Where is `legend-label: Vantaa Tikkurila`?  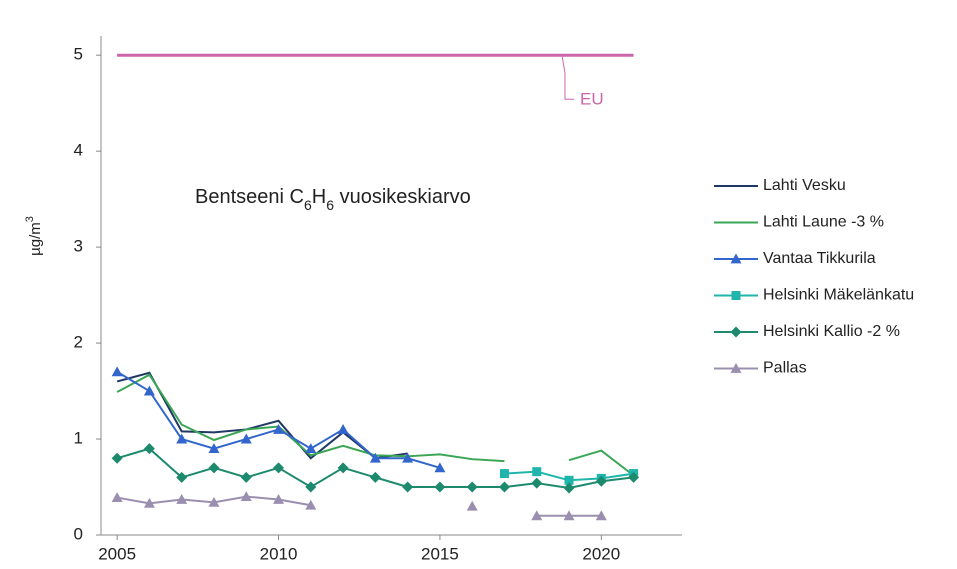 legend-label: Vantaa Tikkurila is located at coordinates (819, 258).